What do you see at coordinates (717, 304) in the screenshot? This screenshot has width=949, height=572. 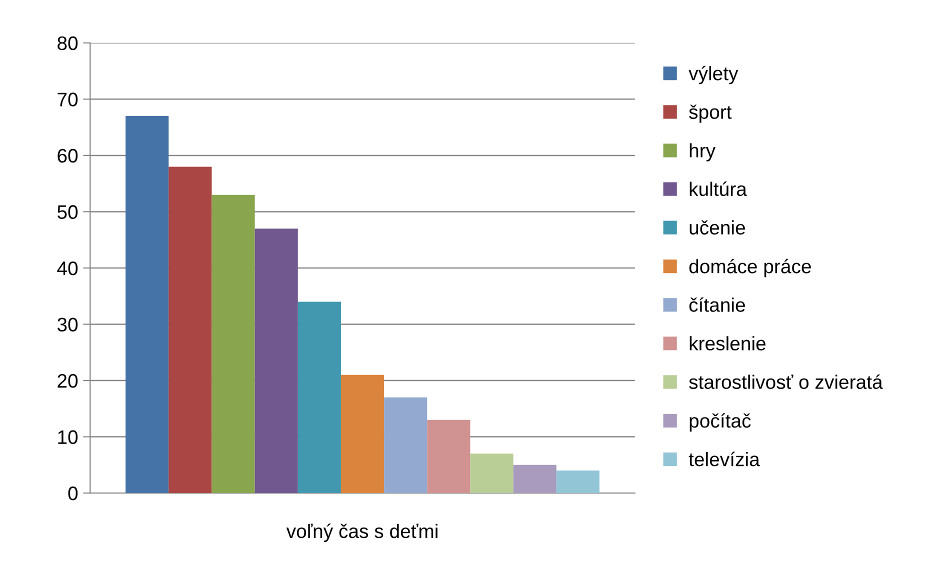 I see `legend-label: čítanie` at bounding box center [717, 304].